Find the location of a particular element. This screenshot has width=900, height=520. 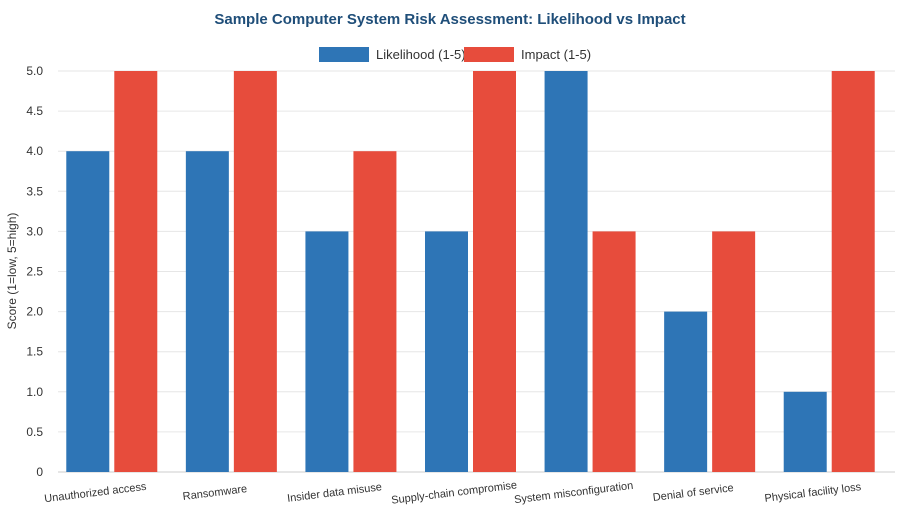

y-axis-ticks: 0 0.5 1.0 1.5 2.0 2.5 3.0 3.5 4.0 4.5 5.0 is located at coordinates (34, 271).